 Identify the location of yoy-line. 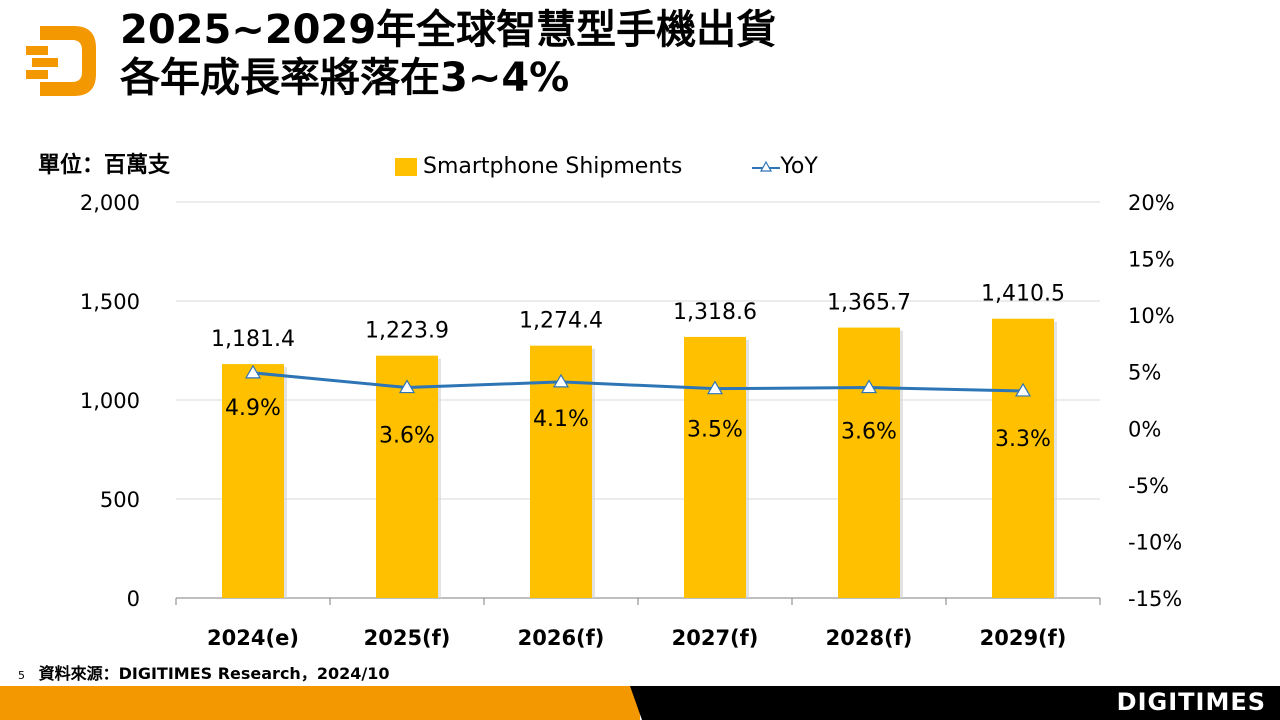
(638, 382).